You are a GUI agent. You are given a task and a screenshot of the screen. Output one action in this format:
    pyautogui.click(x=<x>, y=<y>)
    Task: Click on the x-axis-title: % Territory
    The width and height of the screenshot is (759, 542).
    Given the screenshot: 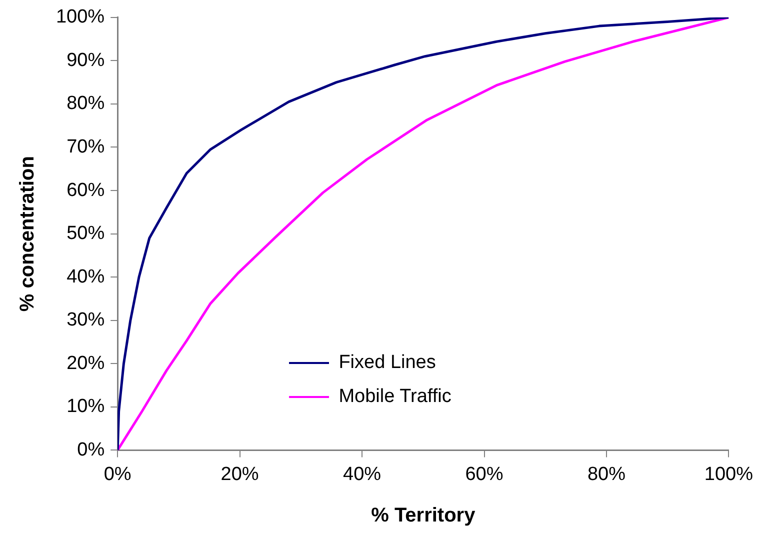 What is the action you would take?
    pyautogui.click(x=423, y=515)
    